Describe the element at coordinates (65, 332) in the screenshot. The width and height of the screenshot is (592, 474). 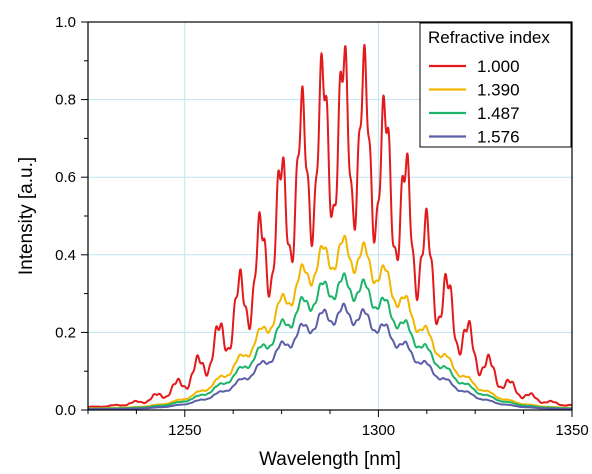
I see `y-tick-label: 0.2` at that location.